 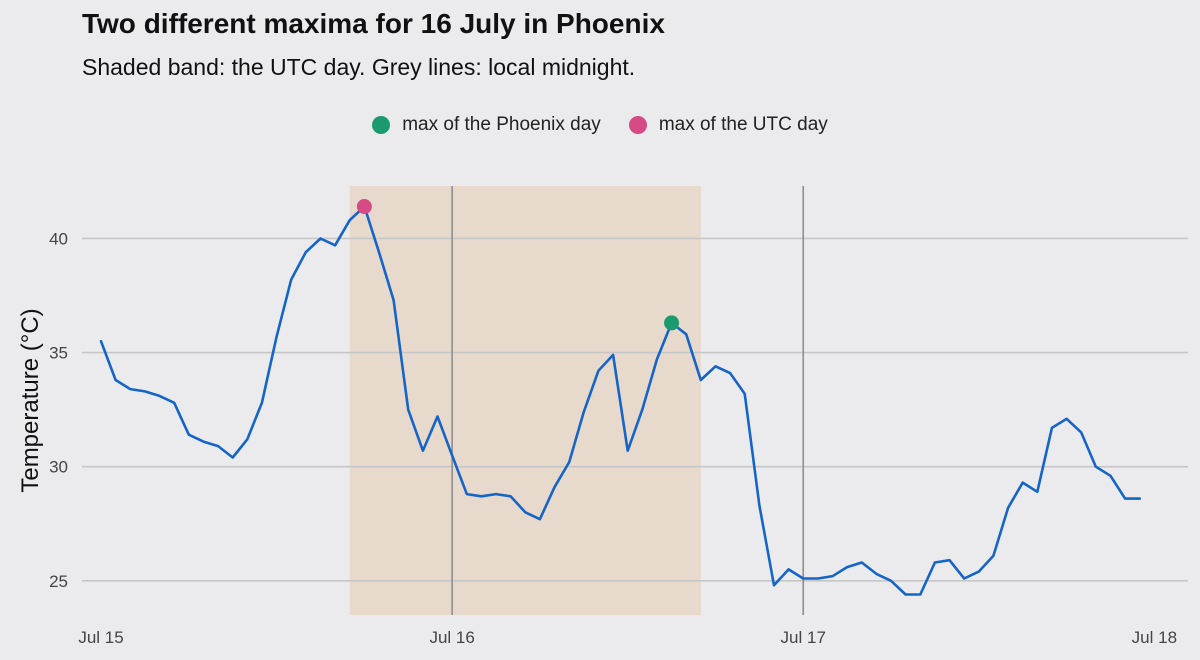 What do you see at coordinates (364, 207) in the screenshot?
I see `utc-day-max-marker` at bounding box center [364, 207].